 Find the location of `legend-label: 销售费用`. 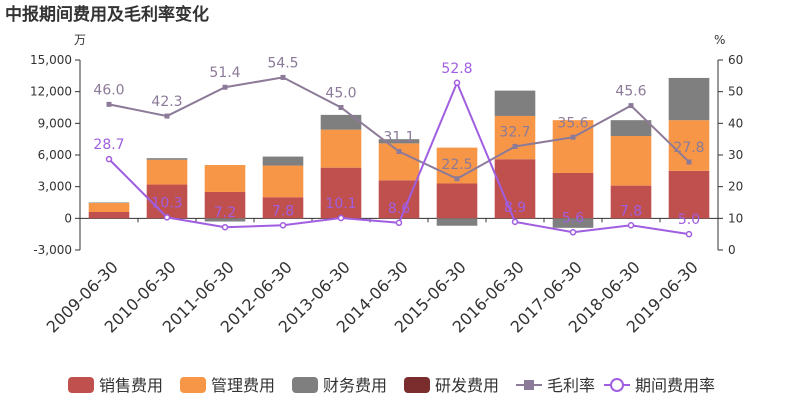

legend-label: 销售费用 is located at coordinates (131, 385).